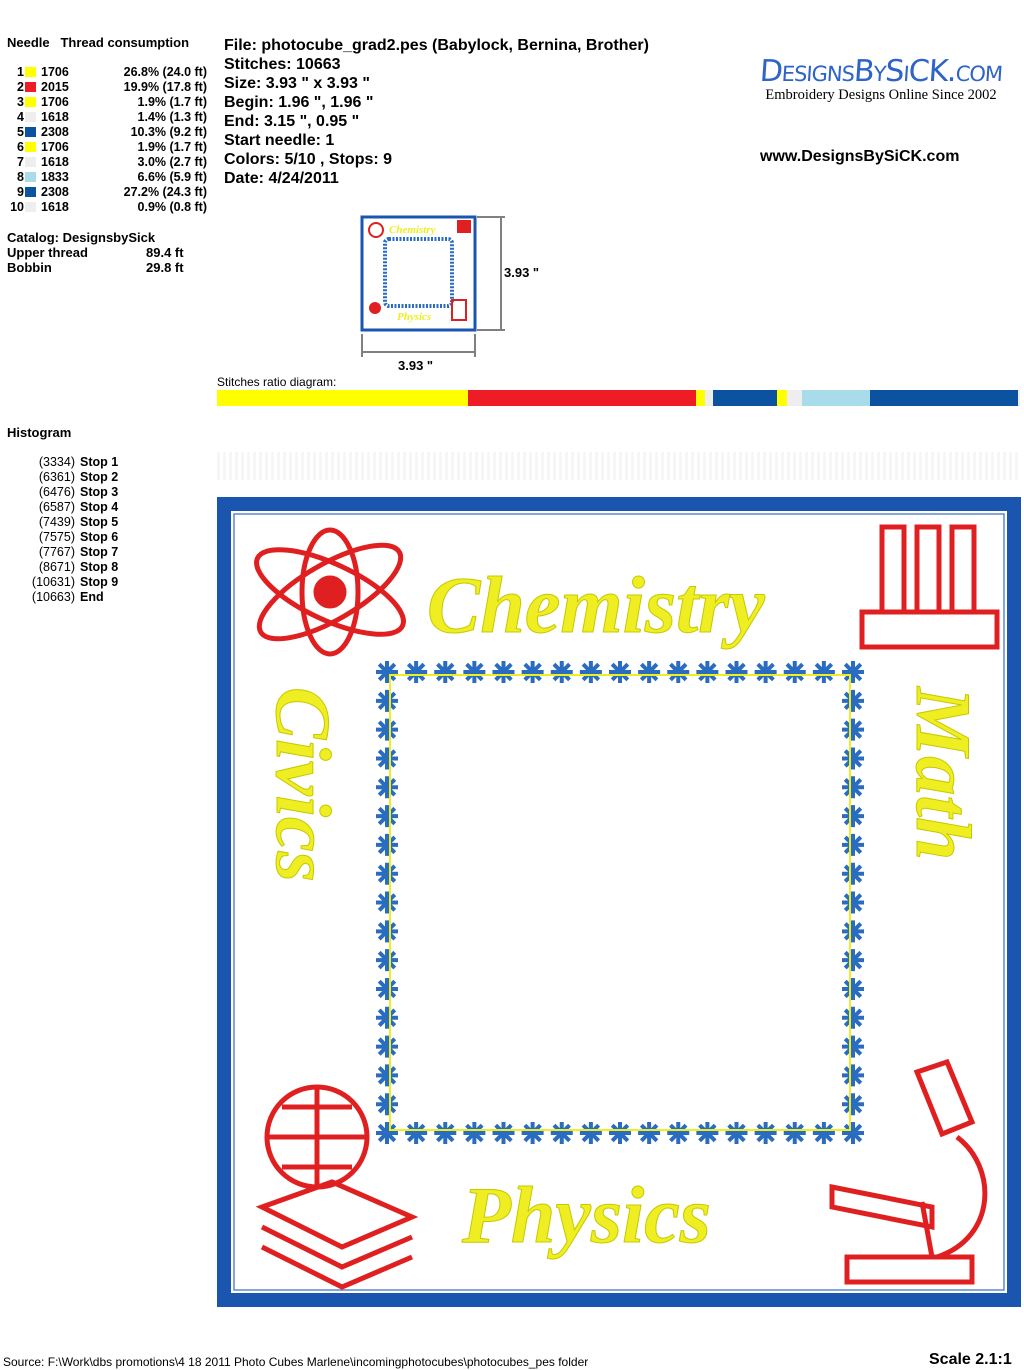 This screenshot has width=1024, height=1370. I want to click on stop-count: (3334), so click(56, 462).